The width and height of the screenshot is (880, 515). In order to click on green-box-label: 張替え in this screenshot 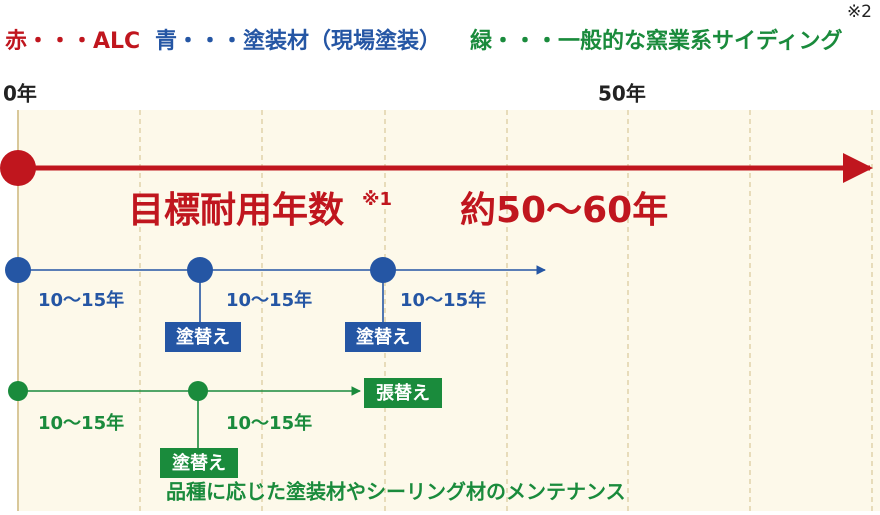, I will do `click(403, 393)`.